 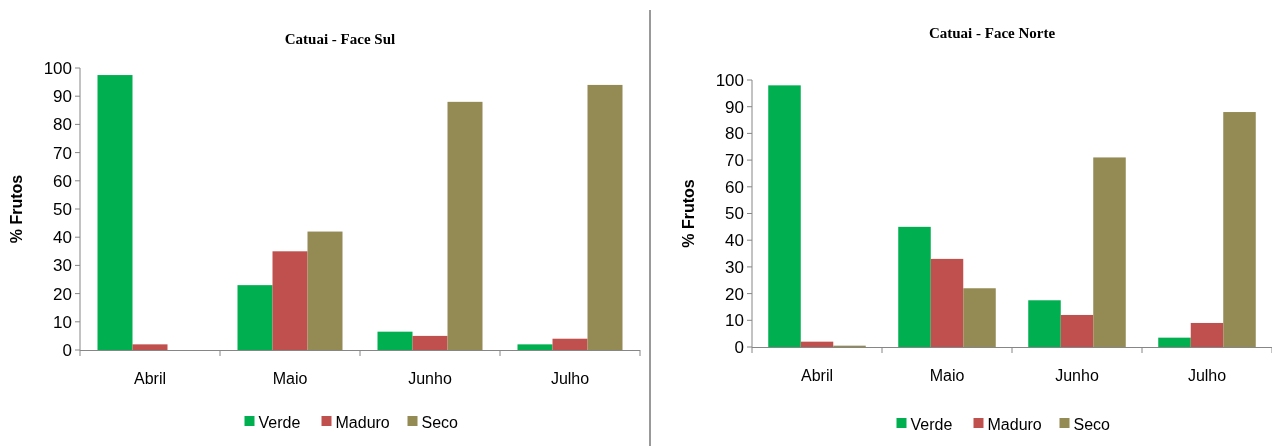 I want to click on chart-title: Catuai - Face Sul, so click(x=340, y=39).